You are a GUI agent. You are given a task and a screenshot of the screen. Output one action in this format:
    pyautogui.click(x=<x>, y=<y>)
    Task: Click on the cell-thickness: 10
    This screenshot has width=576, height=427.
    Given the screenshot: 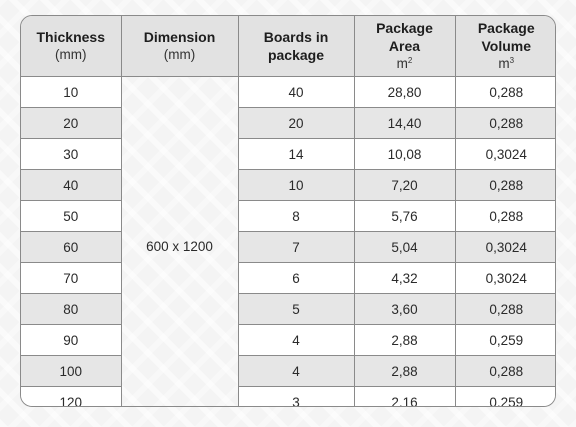 What is the action you would take?
    pyautogui.click(x=71, y=92)
    